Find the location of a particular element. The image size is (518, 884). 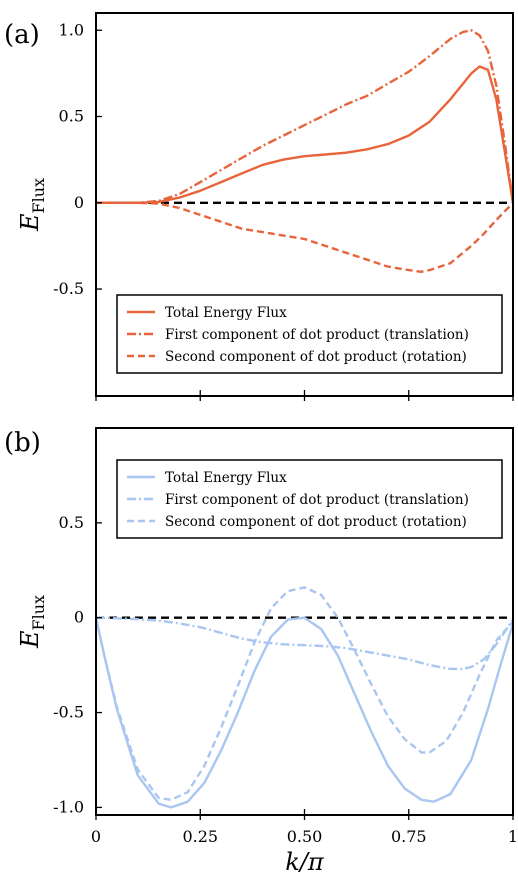

x-tick-label: 1 is located at coordinates (513, 836).